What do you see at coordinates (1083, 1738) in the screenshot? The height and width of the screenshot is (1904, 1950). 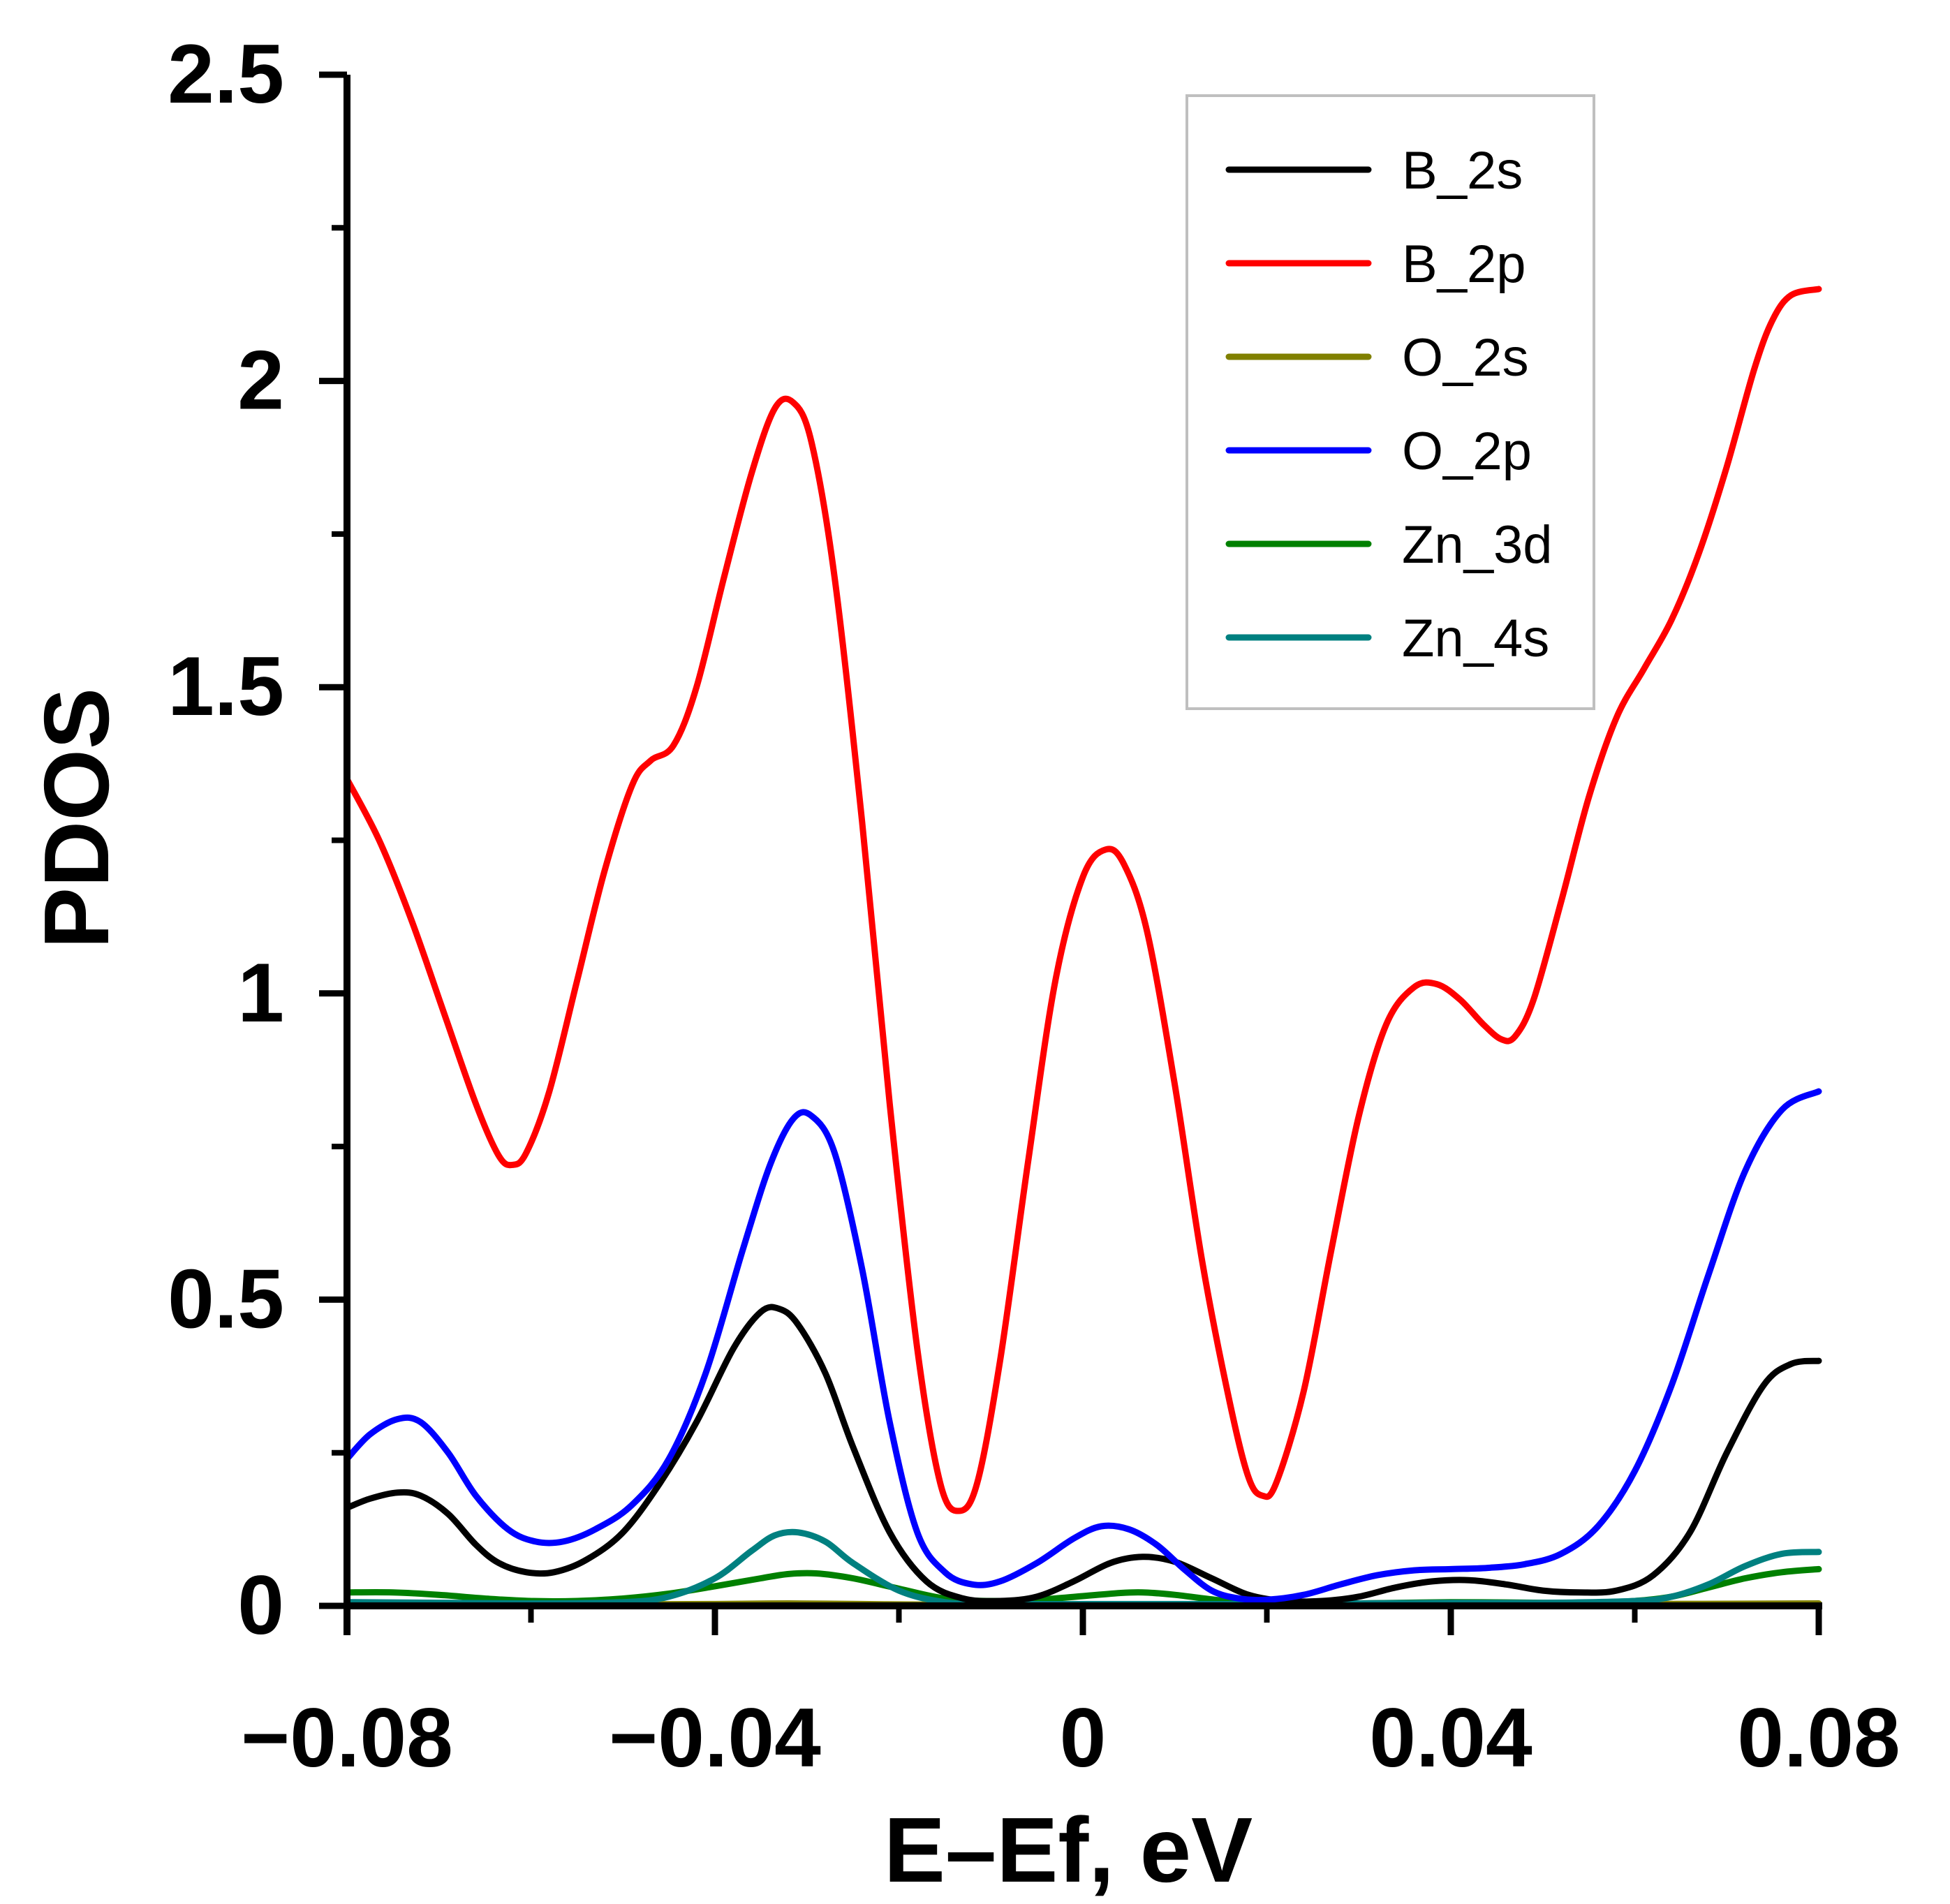 I see `x-tick-label: 0` at bounding box center [1083, 1738].